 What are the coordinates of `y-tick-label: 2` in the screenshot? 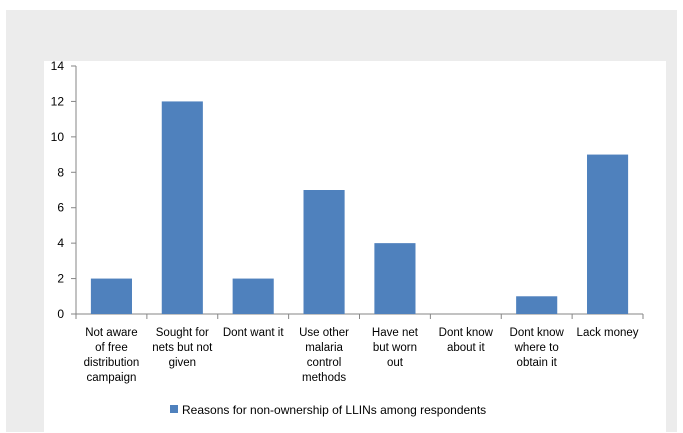 It's located at (60, 279).